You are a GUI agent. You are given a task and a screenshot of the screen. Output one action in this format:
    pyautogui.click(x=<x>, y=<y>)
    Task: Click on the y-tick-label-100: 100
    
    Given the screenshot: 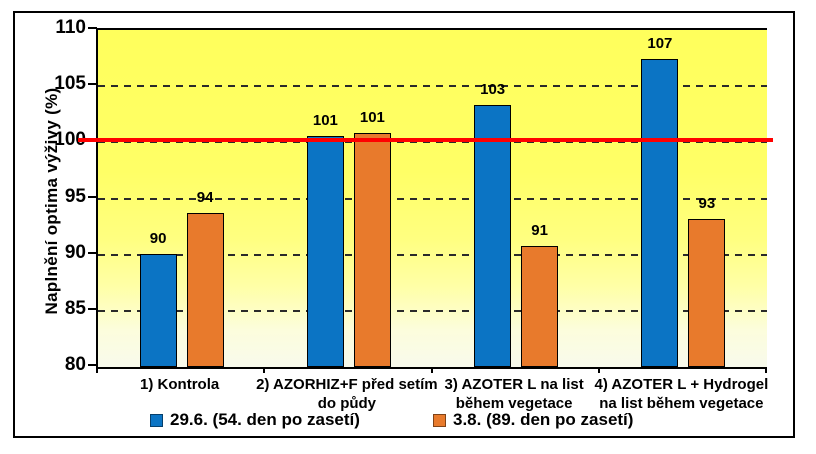 What is the action you would take?
    pyautogui.click(x=70, y=140)
    